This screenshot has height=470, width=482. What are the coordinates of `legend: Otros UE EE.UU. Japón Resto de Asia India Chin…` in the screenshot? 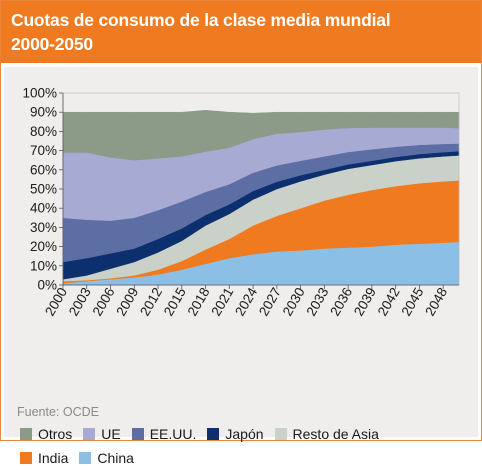 It's located at (240, 446).